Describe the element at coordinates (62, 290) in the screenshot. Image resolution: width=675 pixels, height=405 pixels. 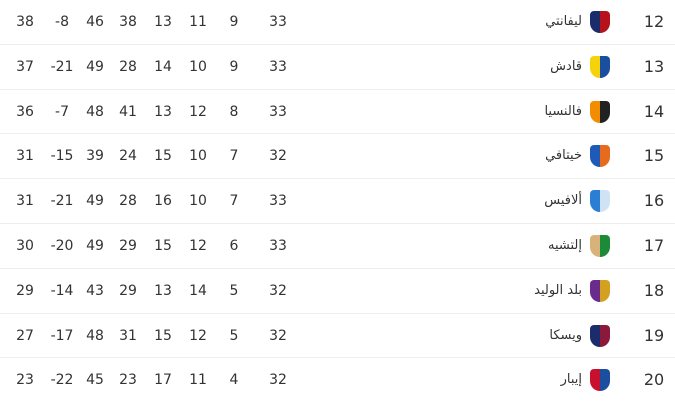
I see `cell-gd: -14` at that location.